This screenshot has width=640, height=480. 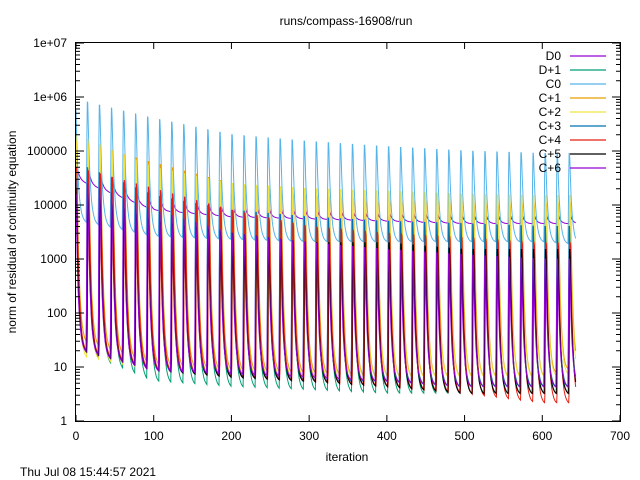 I want to click on legend-label: C0, so click(x=554, y=84).